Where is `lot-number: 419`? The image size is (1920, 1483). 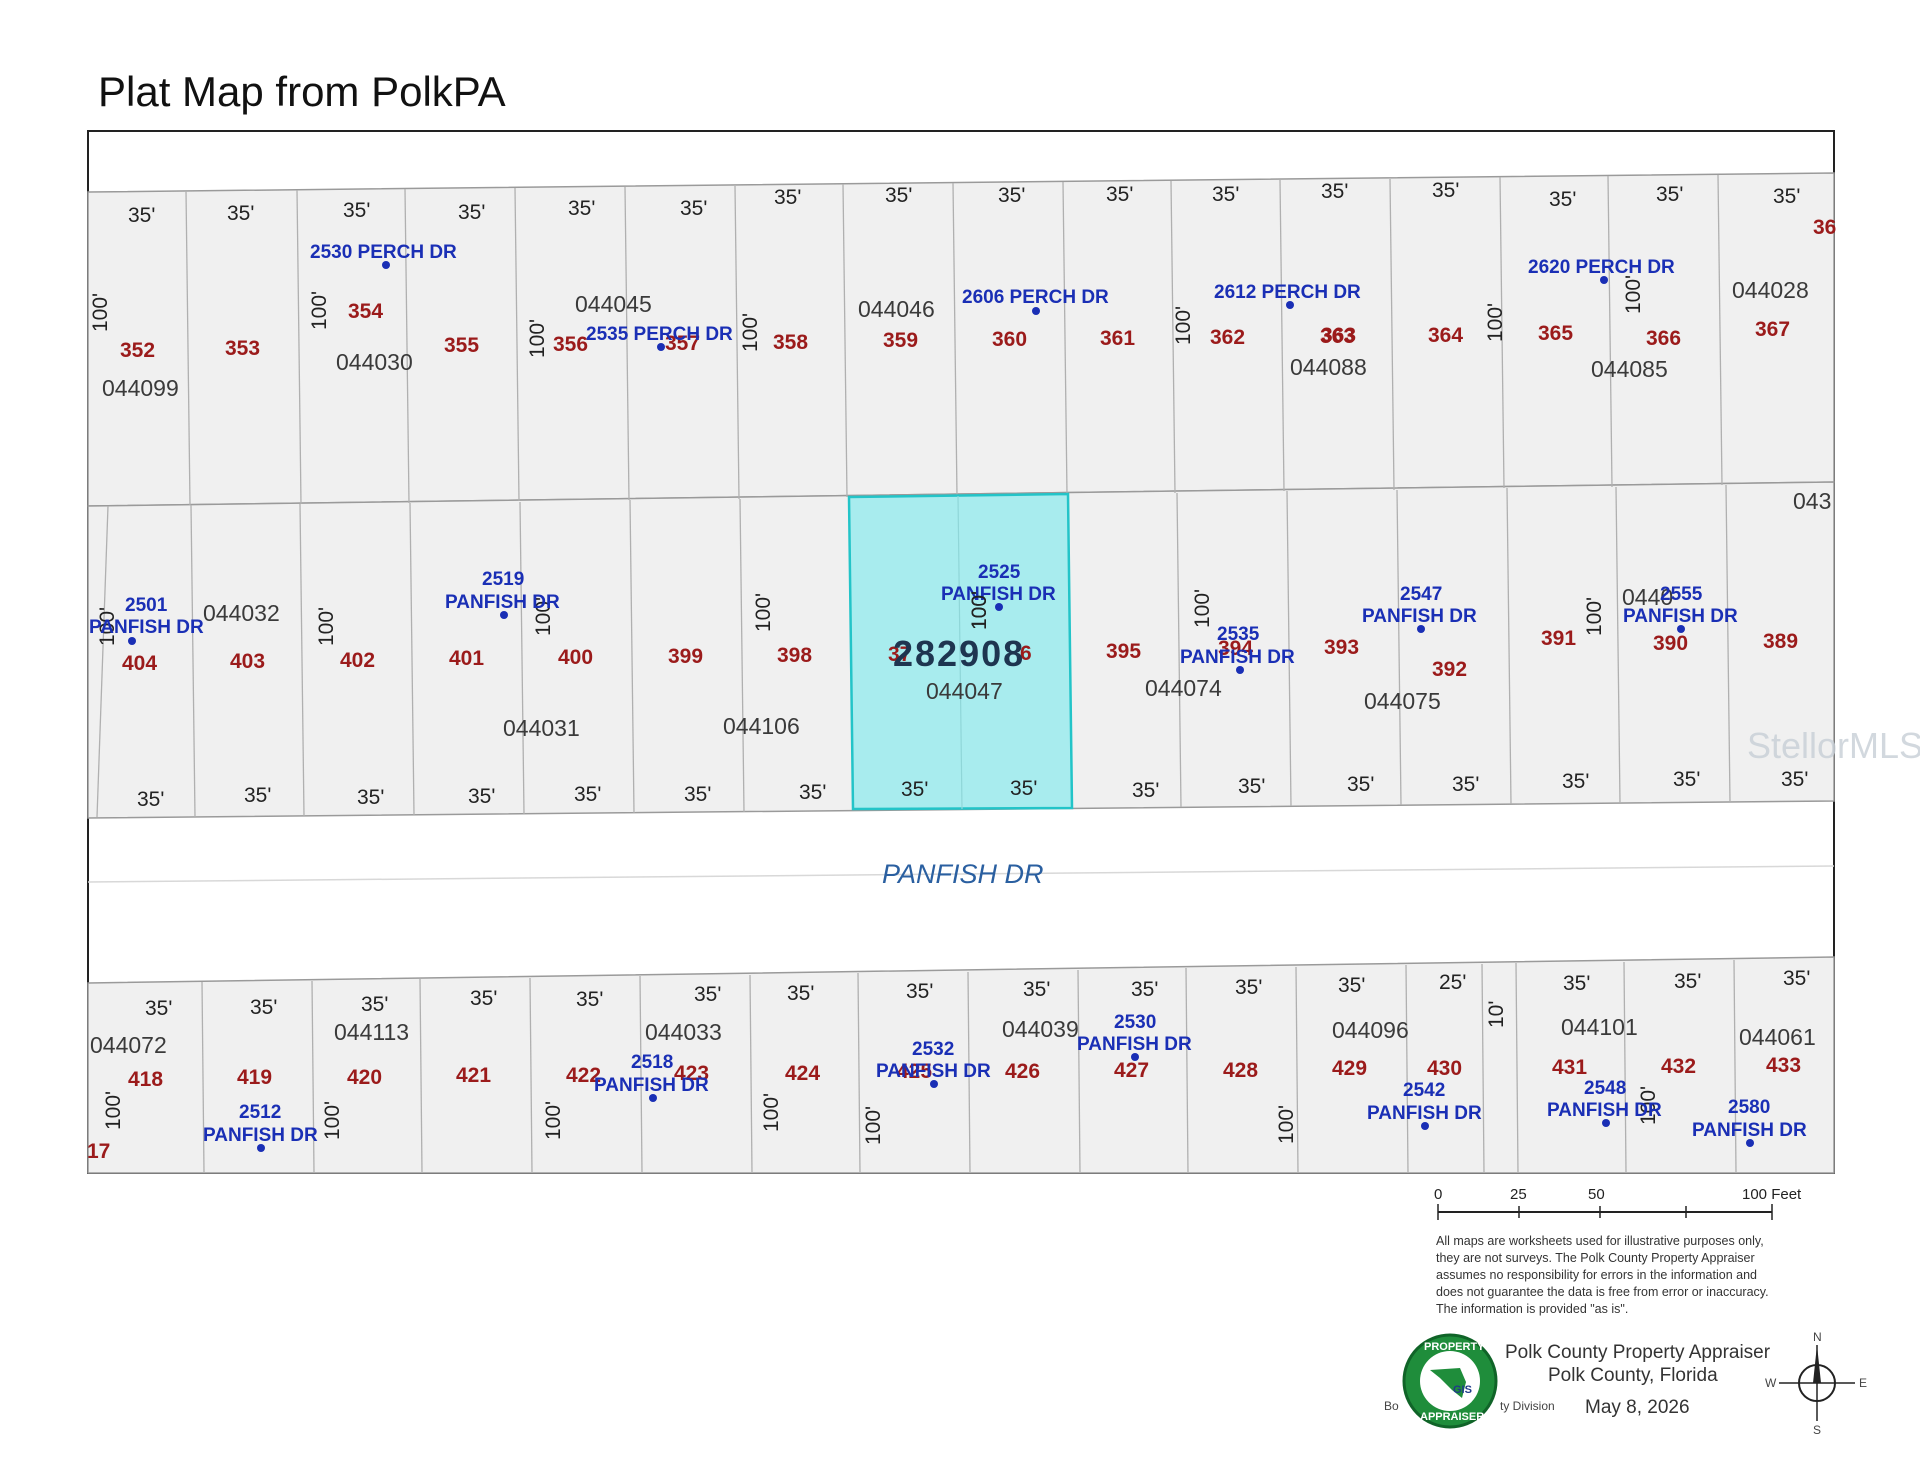 lot-number: 419 is located at coordinates (254, 1077).